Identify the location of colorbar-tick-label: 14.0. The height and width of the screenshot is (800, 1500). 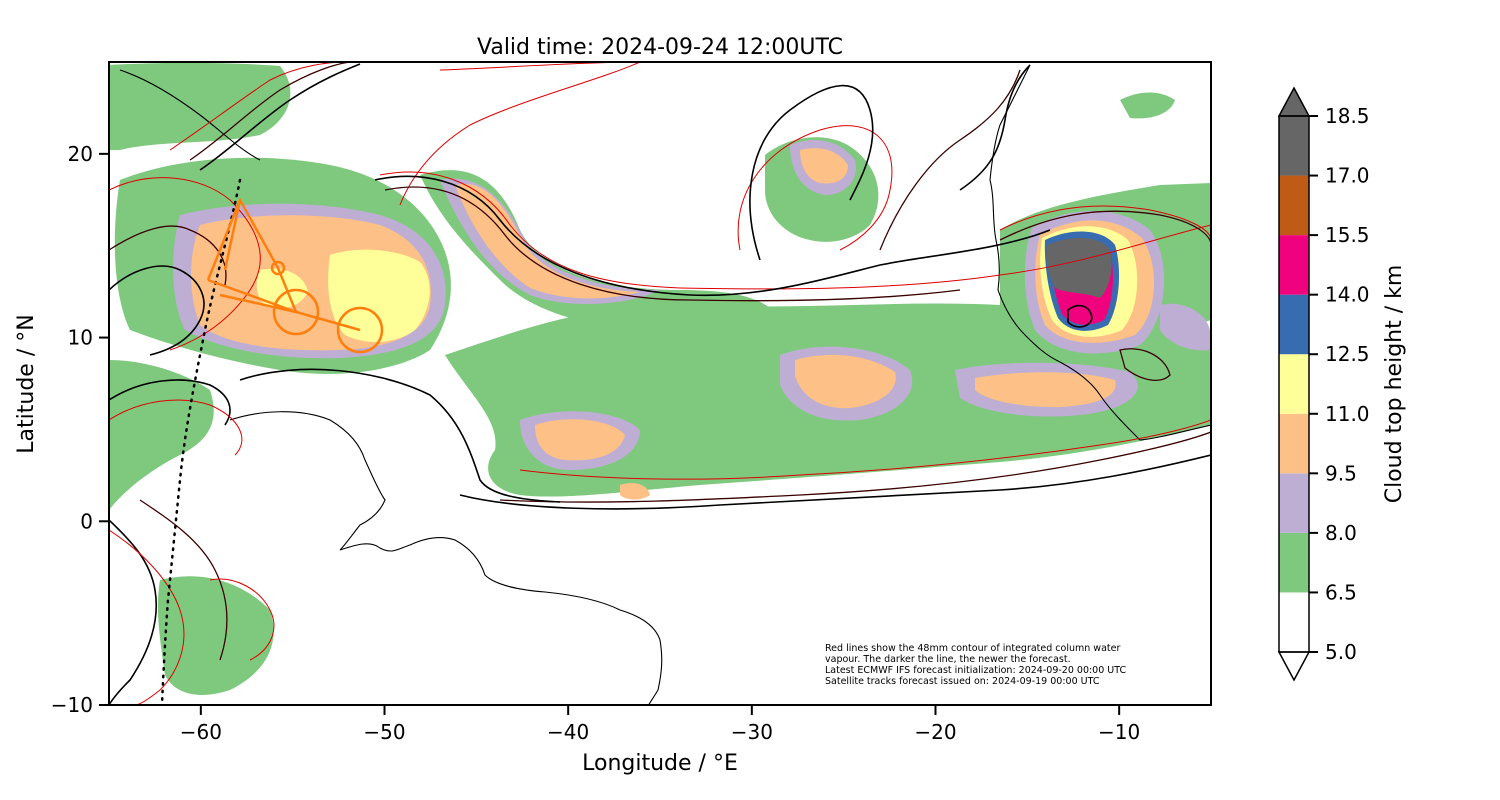
(1347, 295).